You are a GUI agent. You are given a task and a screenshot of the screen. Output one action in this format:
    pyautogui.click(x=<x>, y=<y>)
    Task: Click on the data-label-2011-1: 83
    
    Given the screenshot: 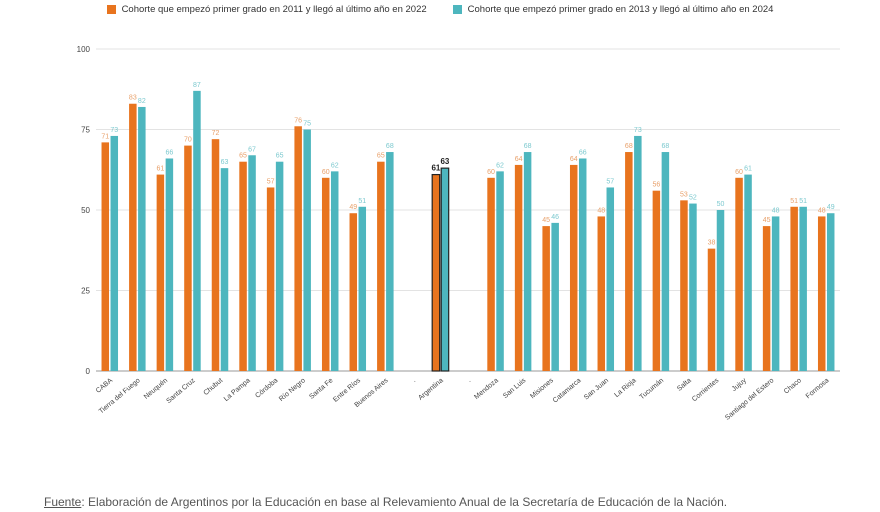 What is the action you would take?
    pyautogui.click(x=133, y=98)
    